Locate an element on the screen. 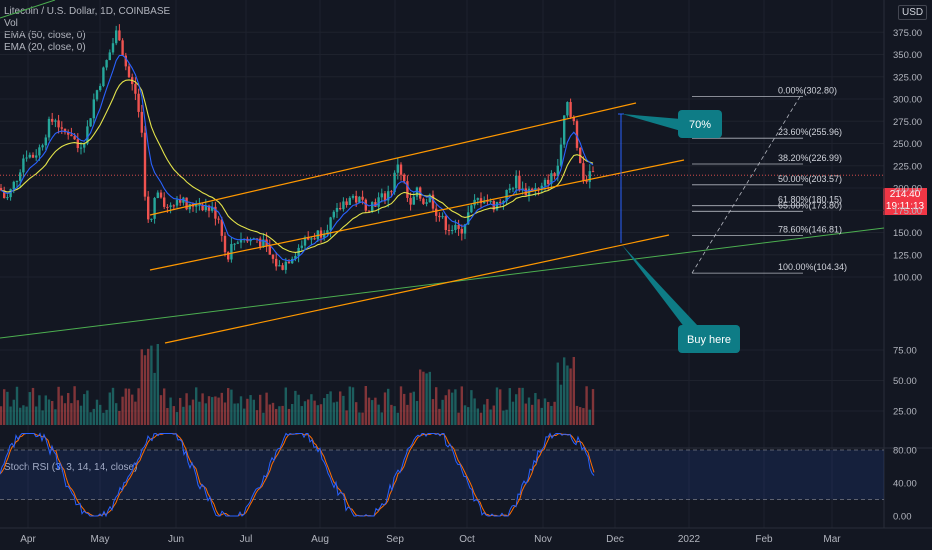  stoch-rsi-label: Stoch RSI (3, 3, 14, 14, close) is located at coordinates (70, 467).